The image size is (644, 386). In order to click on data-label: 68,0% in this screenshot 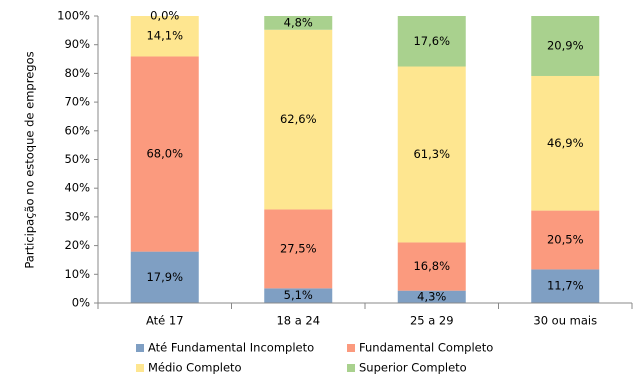, I will do `click(164, 154)`.